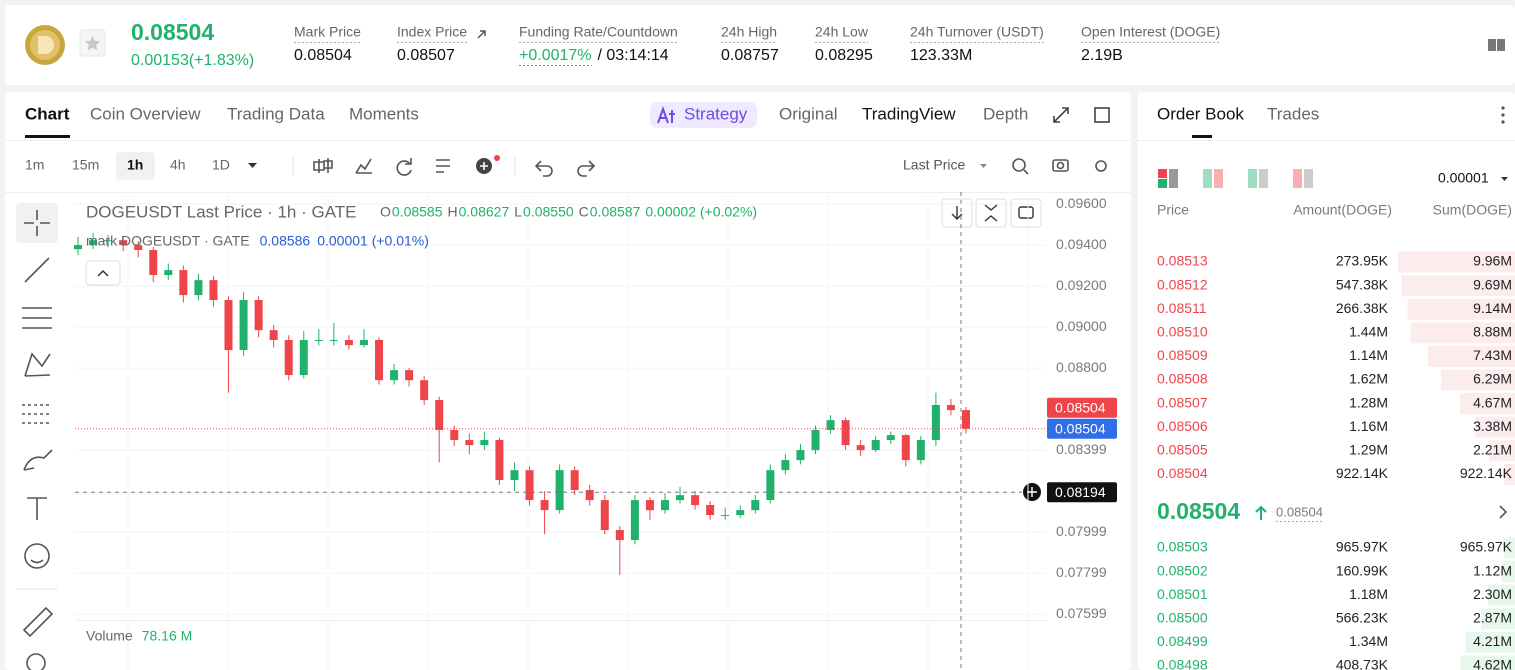 The height and width of the screenshot is (670, 1515). Describe the element at coordinates (1026, 213) in the screenshot. I see `fullscreen-button` at that location.